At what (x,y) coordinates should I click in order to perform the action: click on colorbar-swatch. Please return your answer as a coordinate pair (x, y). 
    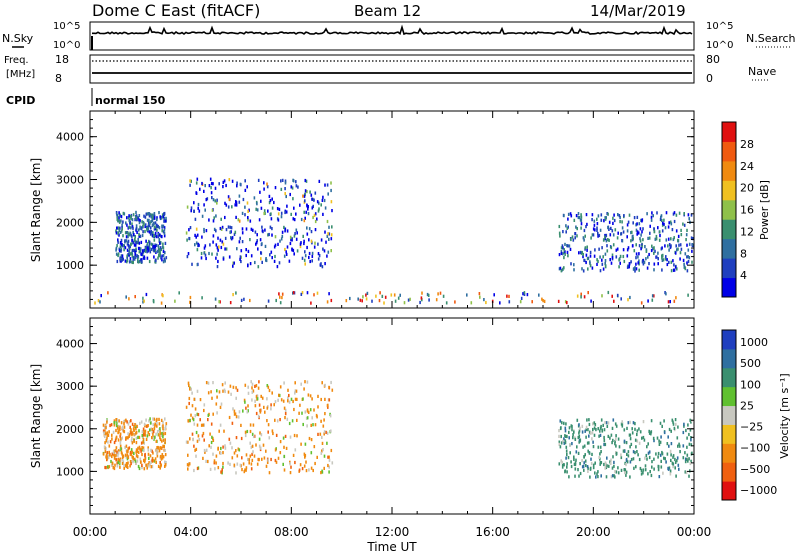
    Looking at the image, I should click on (729, 377).